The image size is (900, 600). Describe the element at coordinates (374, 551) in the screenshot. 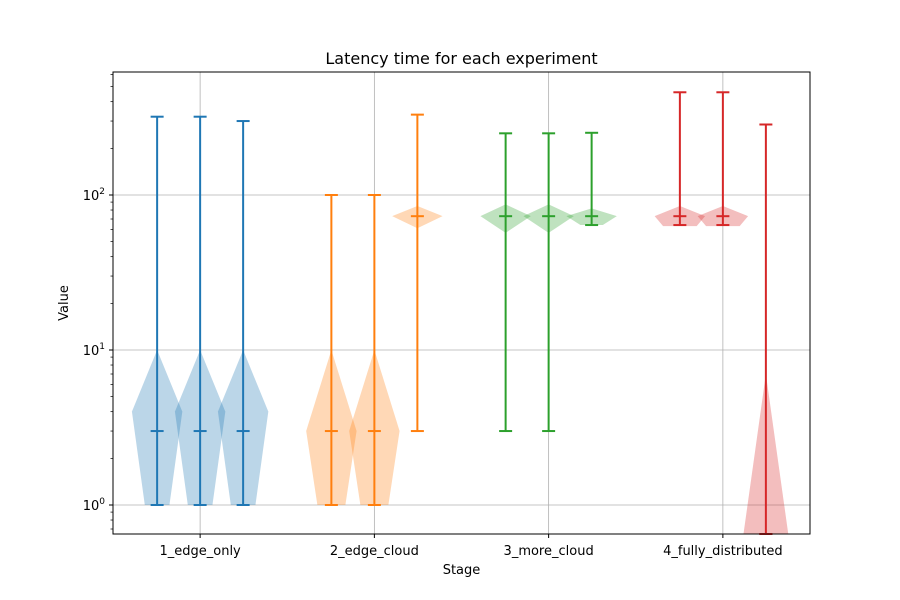

I see `x-tick-label: 2_edge_cloud` at that location.